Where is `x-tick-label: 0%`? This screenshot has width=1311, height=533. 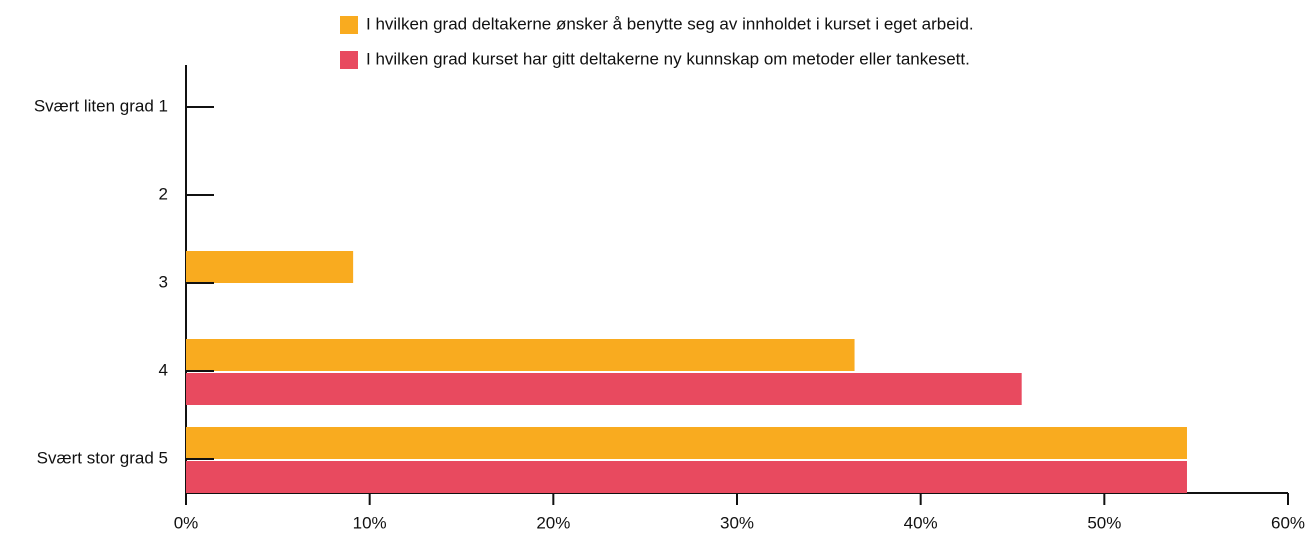 x-tick-label: 0% is located at coordinates (186, 522).